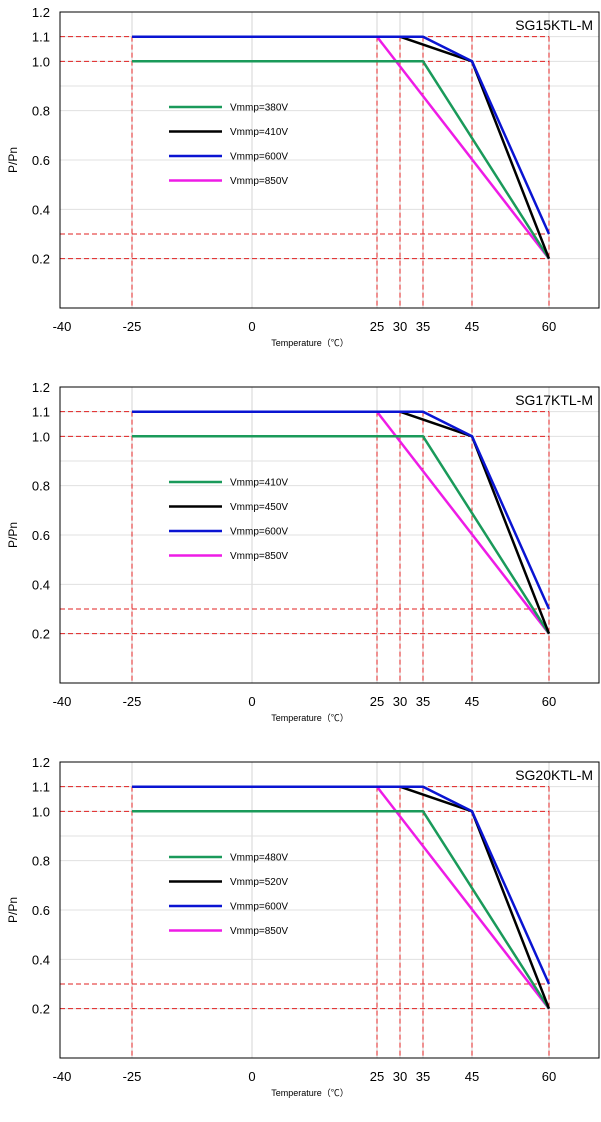 This screenshot has height=1122, width=601. Describe the element at coordinates (554, 400) in the screenshot. I see `chart-title: SG17KTL-M` at that location.